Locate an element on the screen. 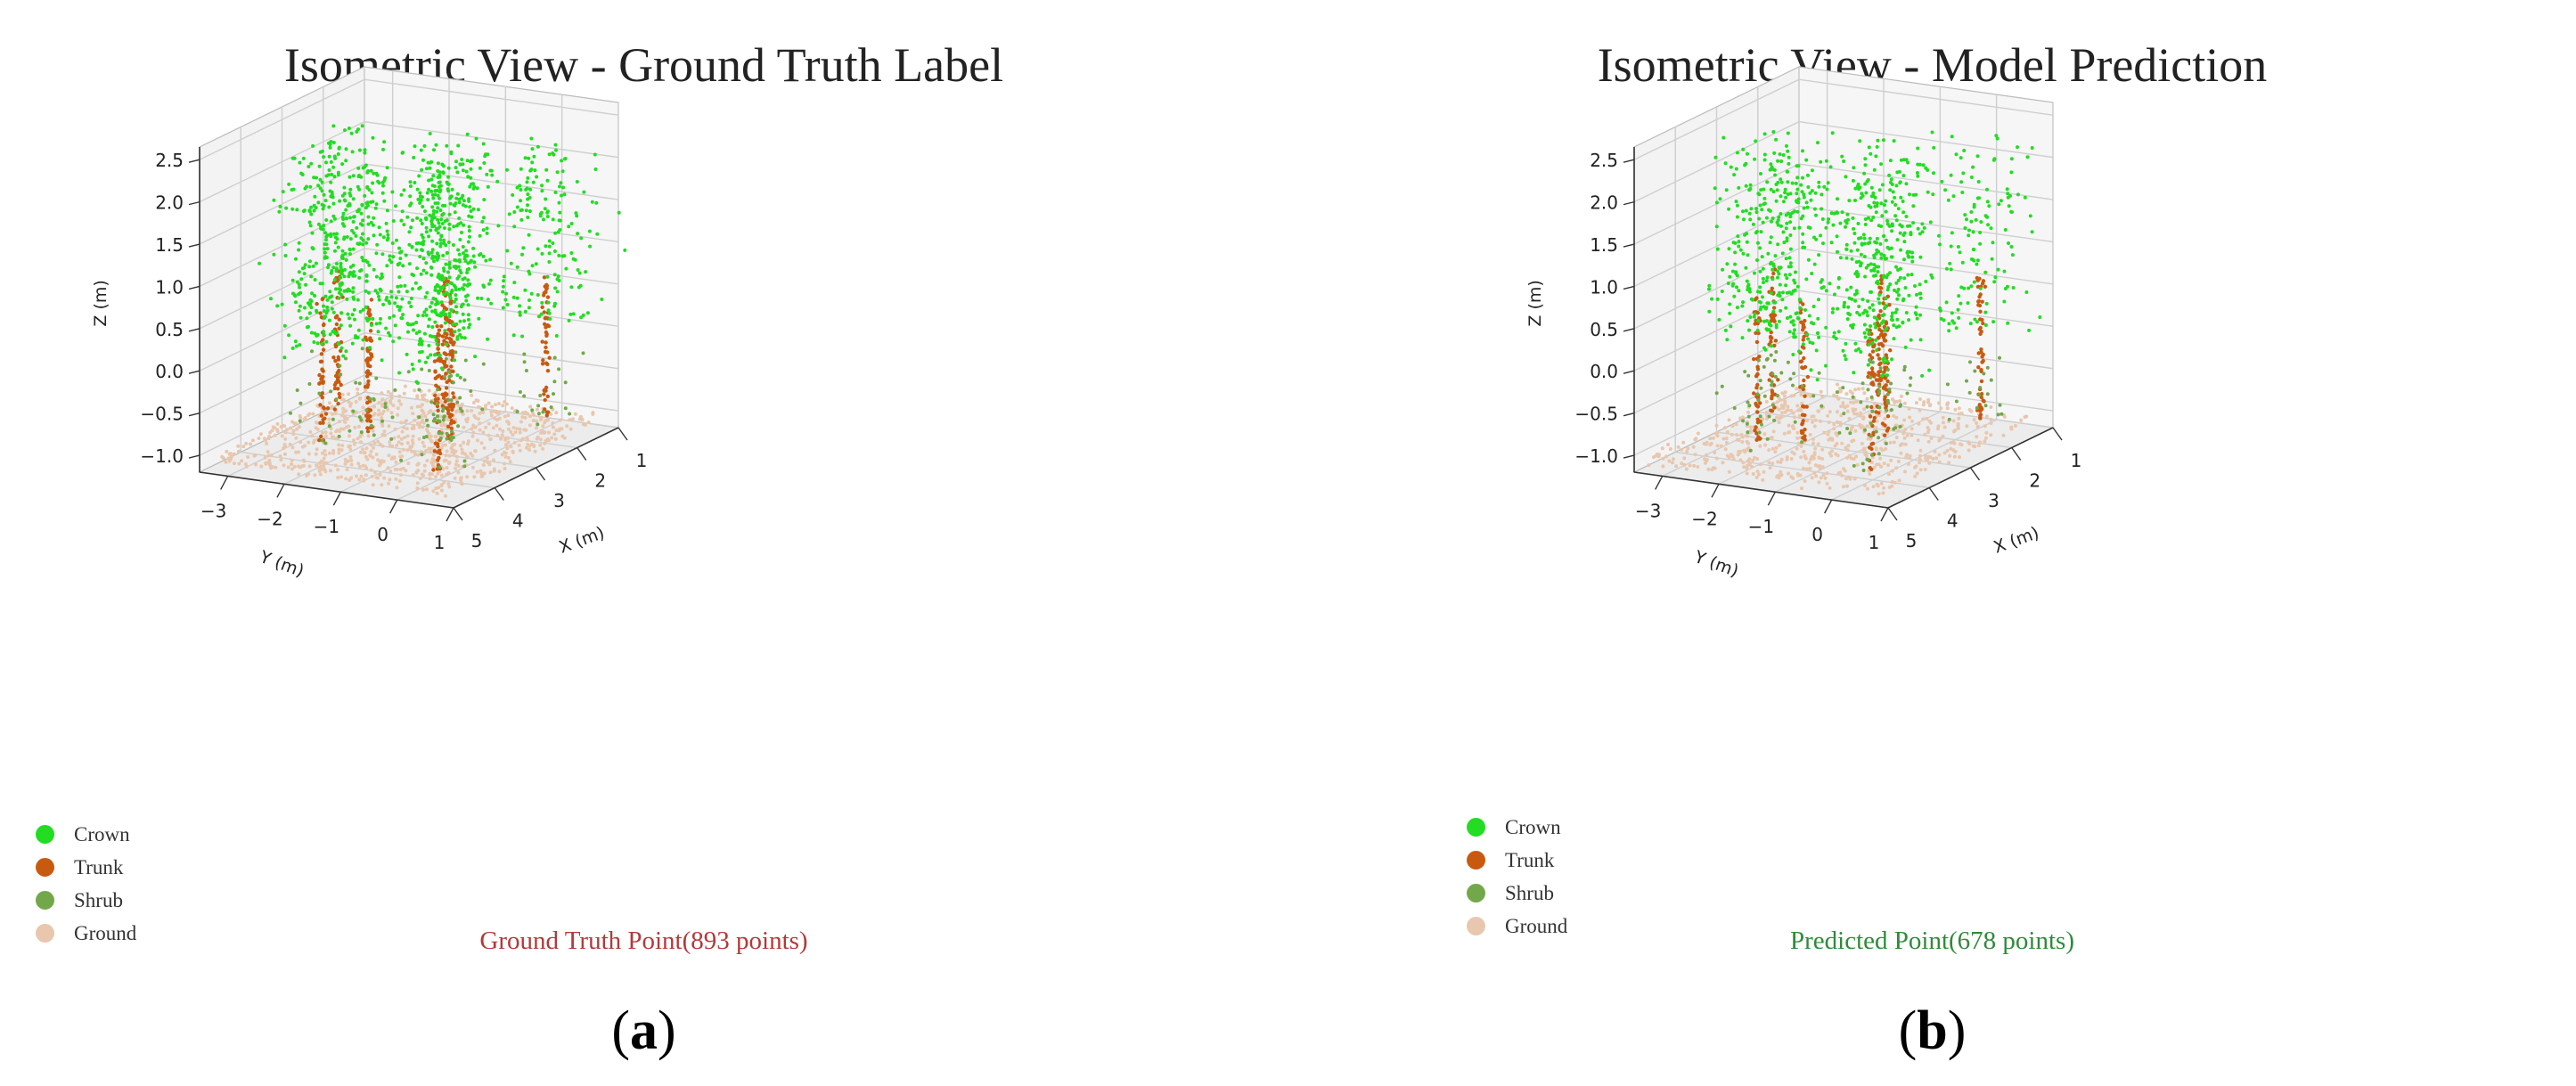  z-tick-label: 2.0 is located at coordinates (1604, 203).